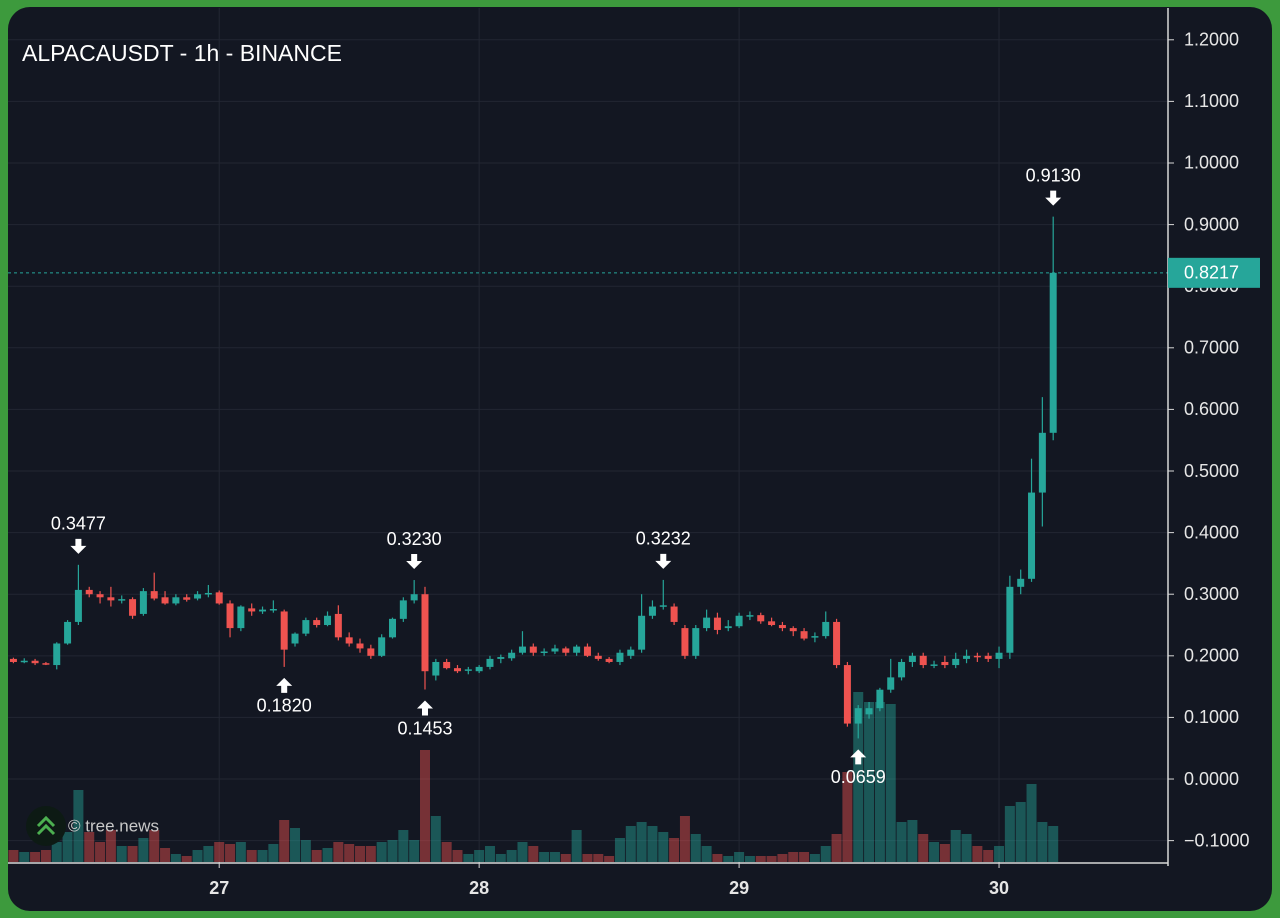 This screenshot has width=1280, height=918. I want to click on y-tick-label: 0.1000, so click(1211, 717).